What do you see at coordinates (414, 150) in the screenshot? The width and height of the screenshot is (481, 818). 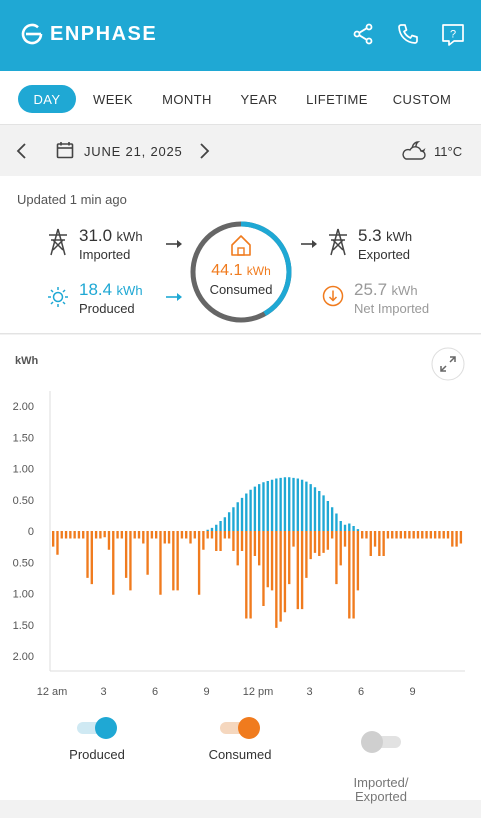 I see `partly-cloudy-icon` at bounding box center [414, 150].